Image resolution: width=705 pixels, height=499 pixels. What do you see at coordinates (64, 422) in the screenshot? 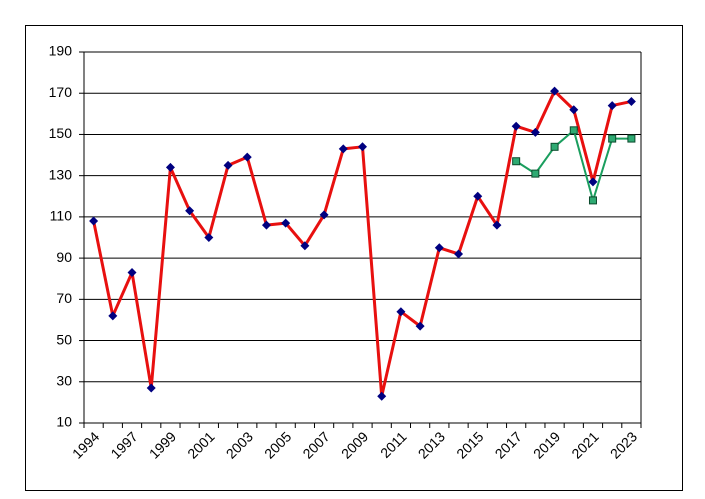
I see `y-tick-label: 10` at bounding box center [64, 422].